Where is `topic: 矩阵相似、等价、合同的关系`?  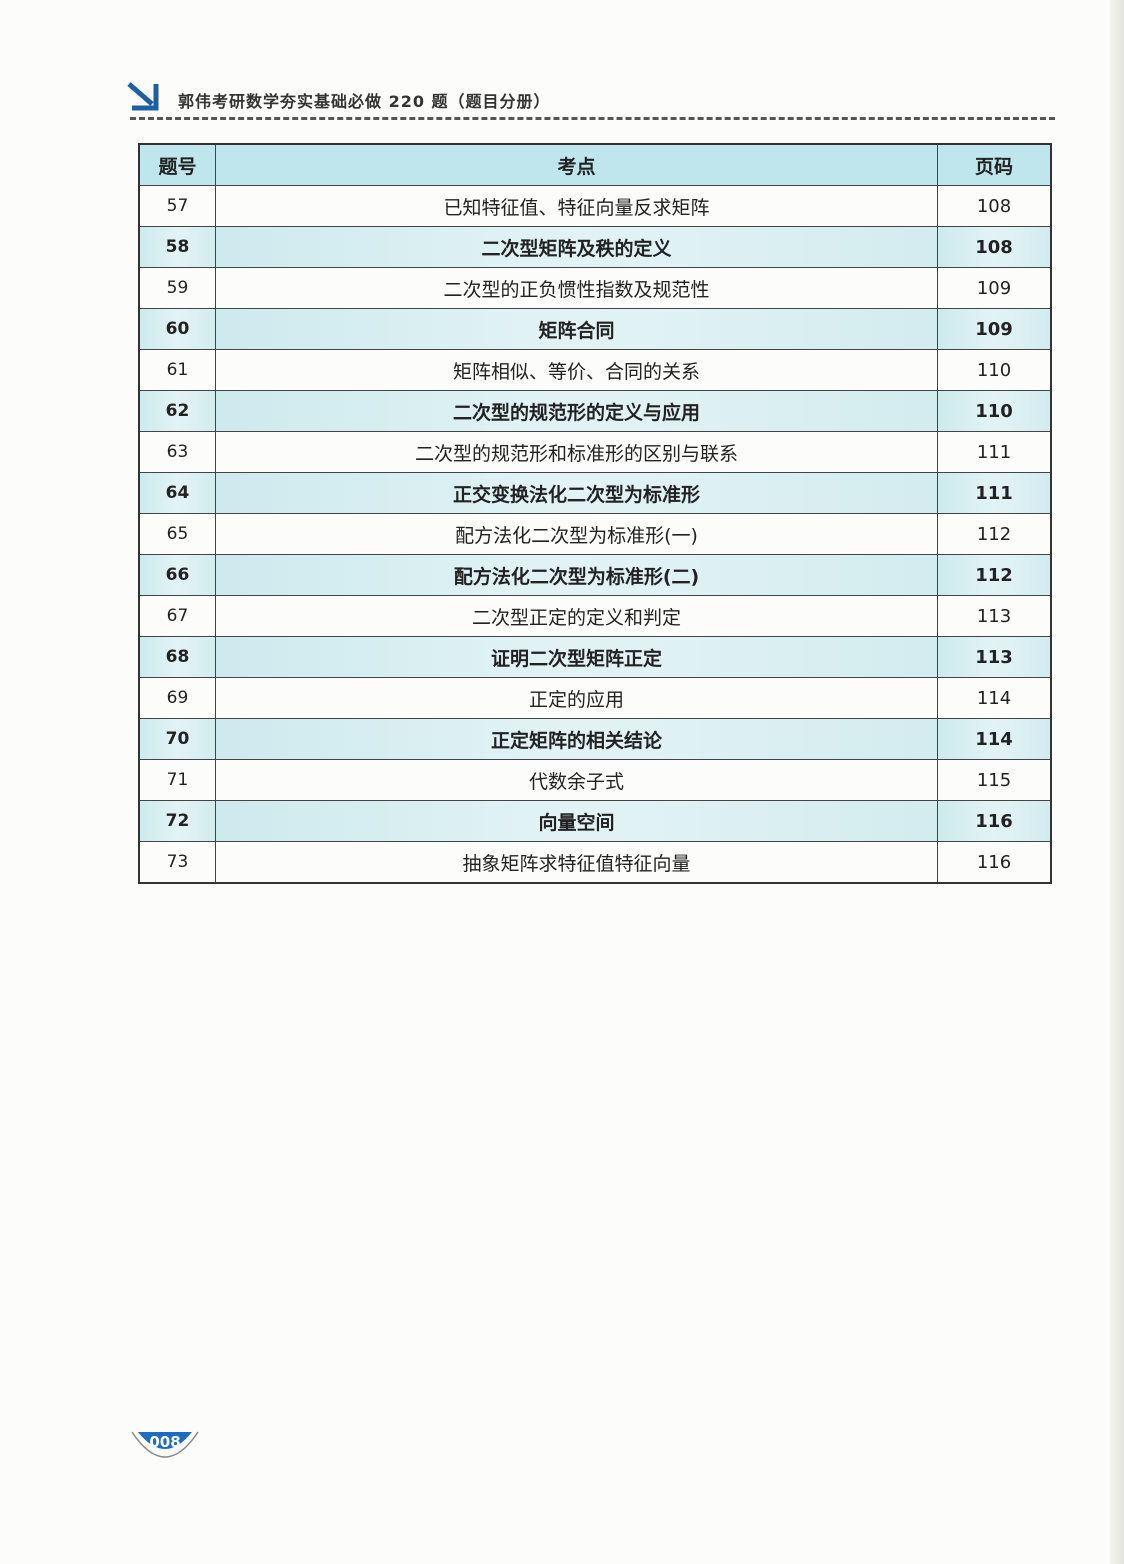
topic: 矩阵相似、等价、合同的关系 is located at coordinates (576, 370).